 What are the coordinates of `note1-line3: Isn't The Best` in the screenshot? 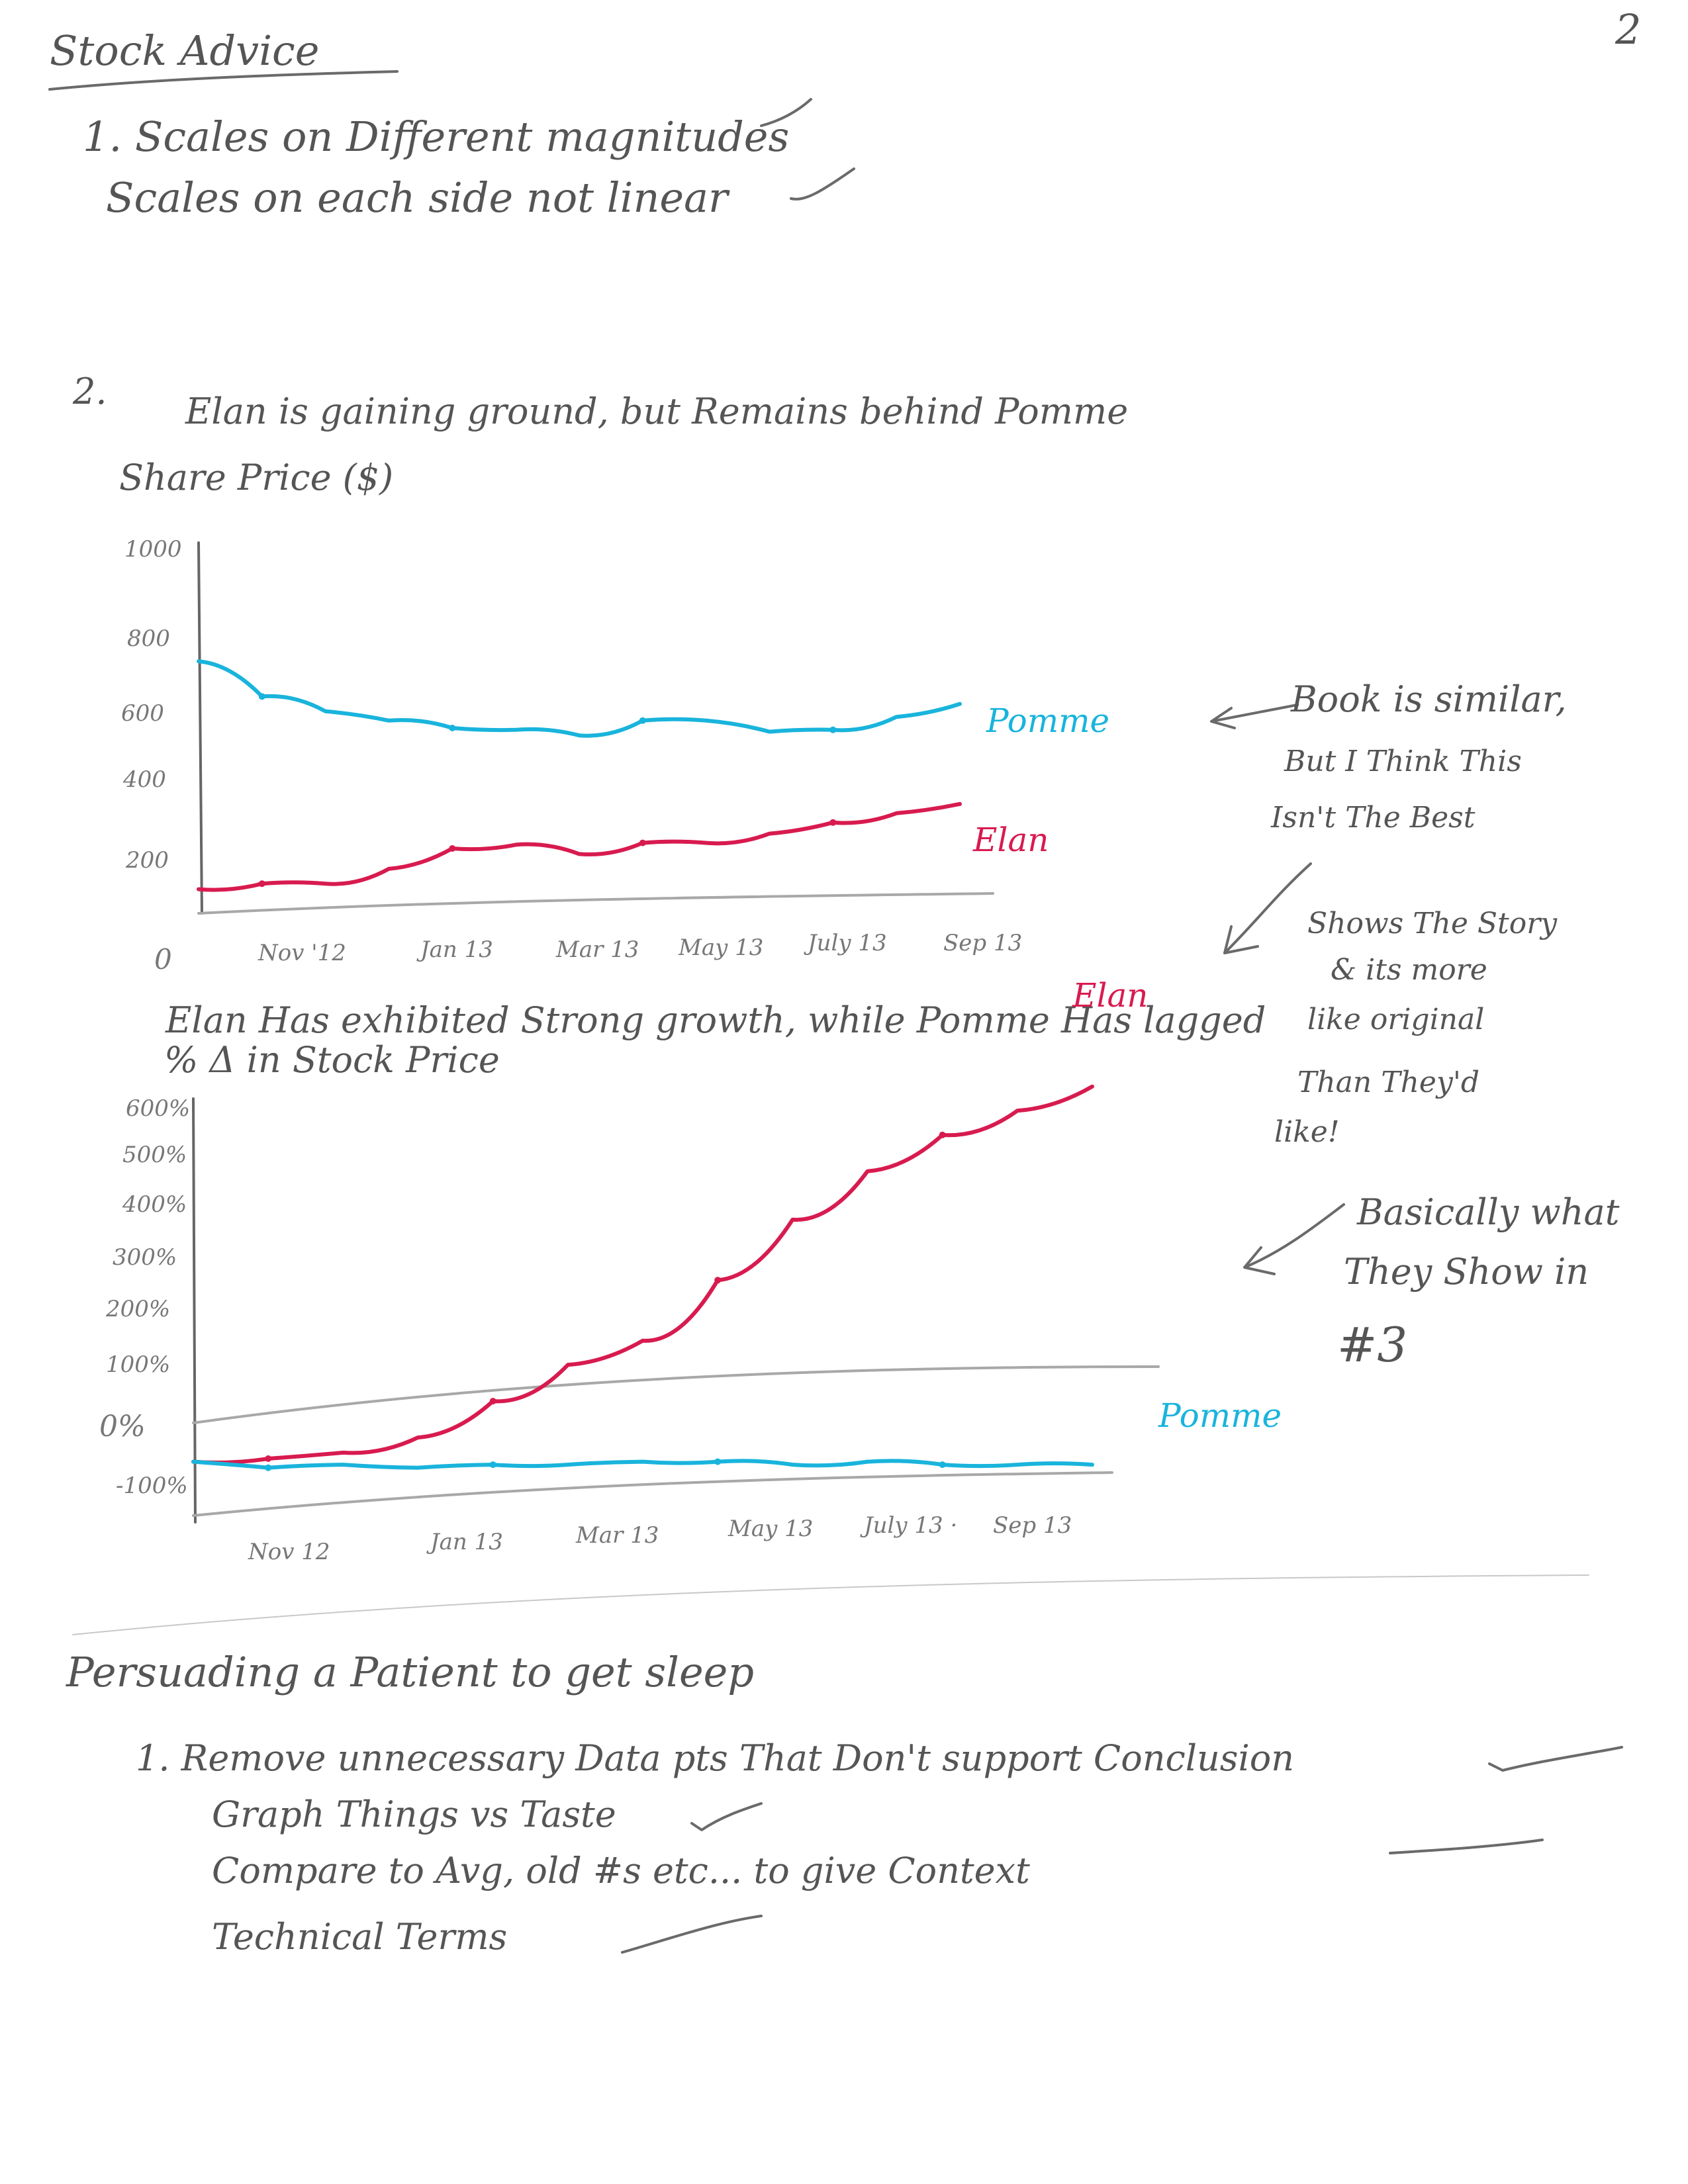 It's located at (1373, 818).